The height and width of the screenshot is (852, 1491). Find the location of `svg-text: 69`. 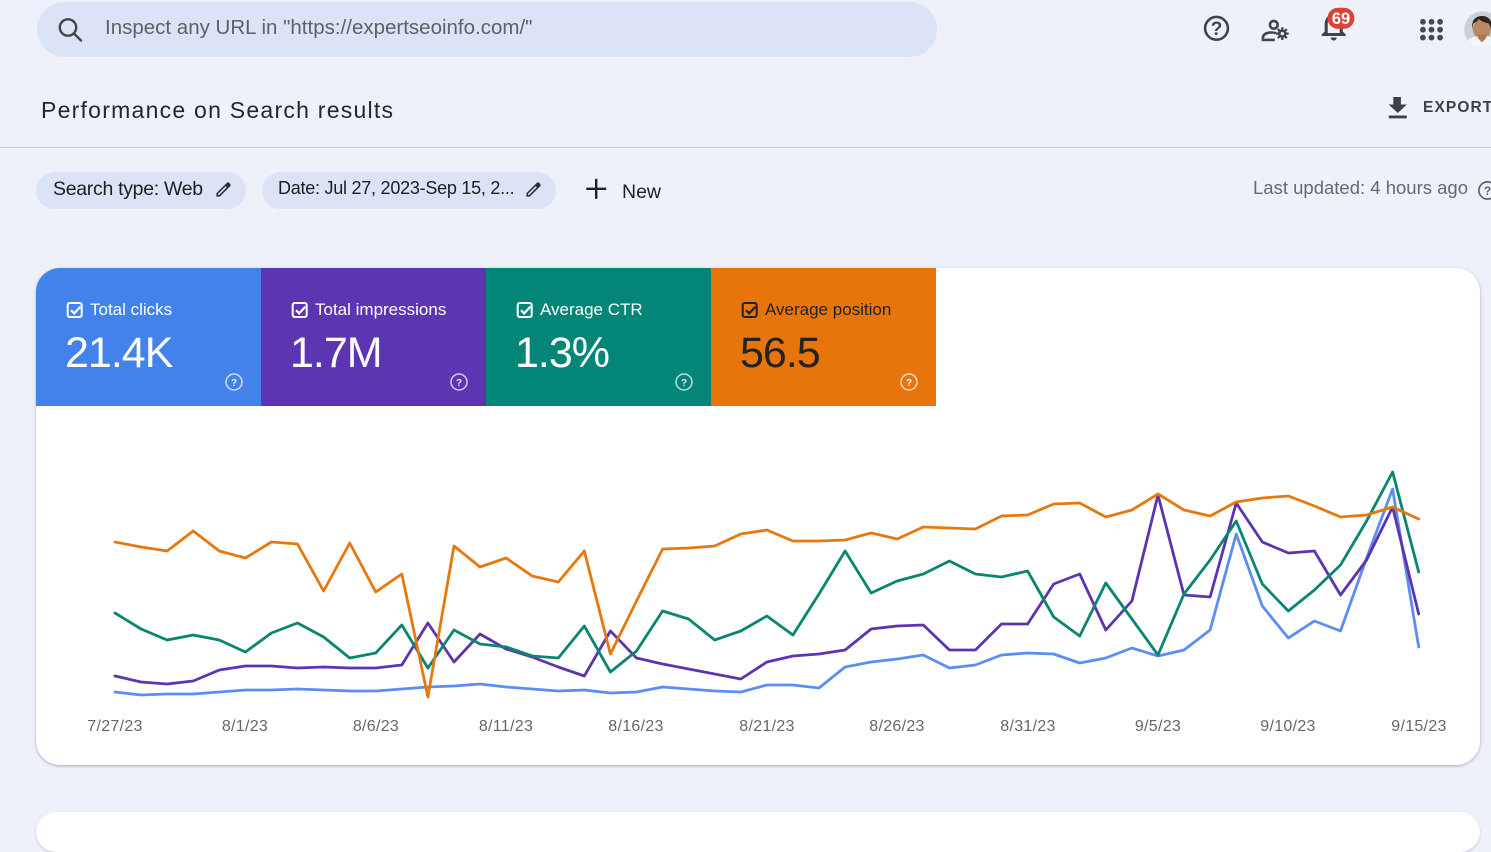

svg-text: 69 is located at coordinates (1341, 19).